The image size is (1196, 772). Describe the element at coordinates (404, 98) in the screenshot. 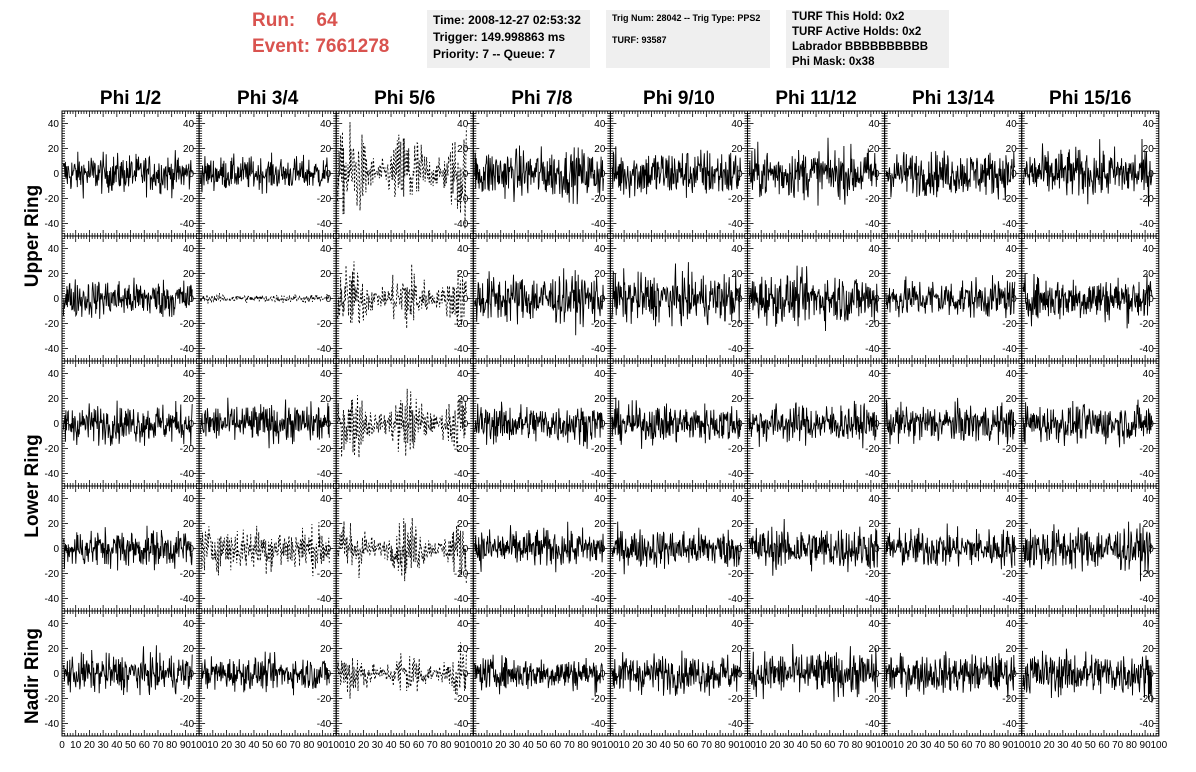

I see `column-header-3: Phi 5/6` at that location.